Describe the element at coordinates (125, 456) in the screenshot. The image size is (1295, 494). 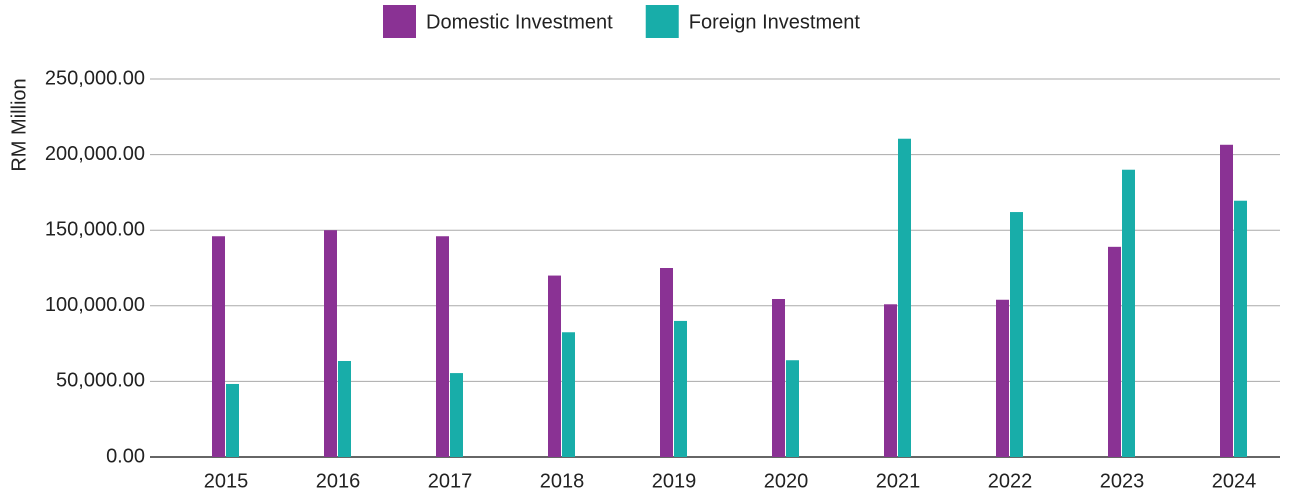
I see `y-tick-label: 0.00` at that location.